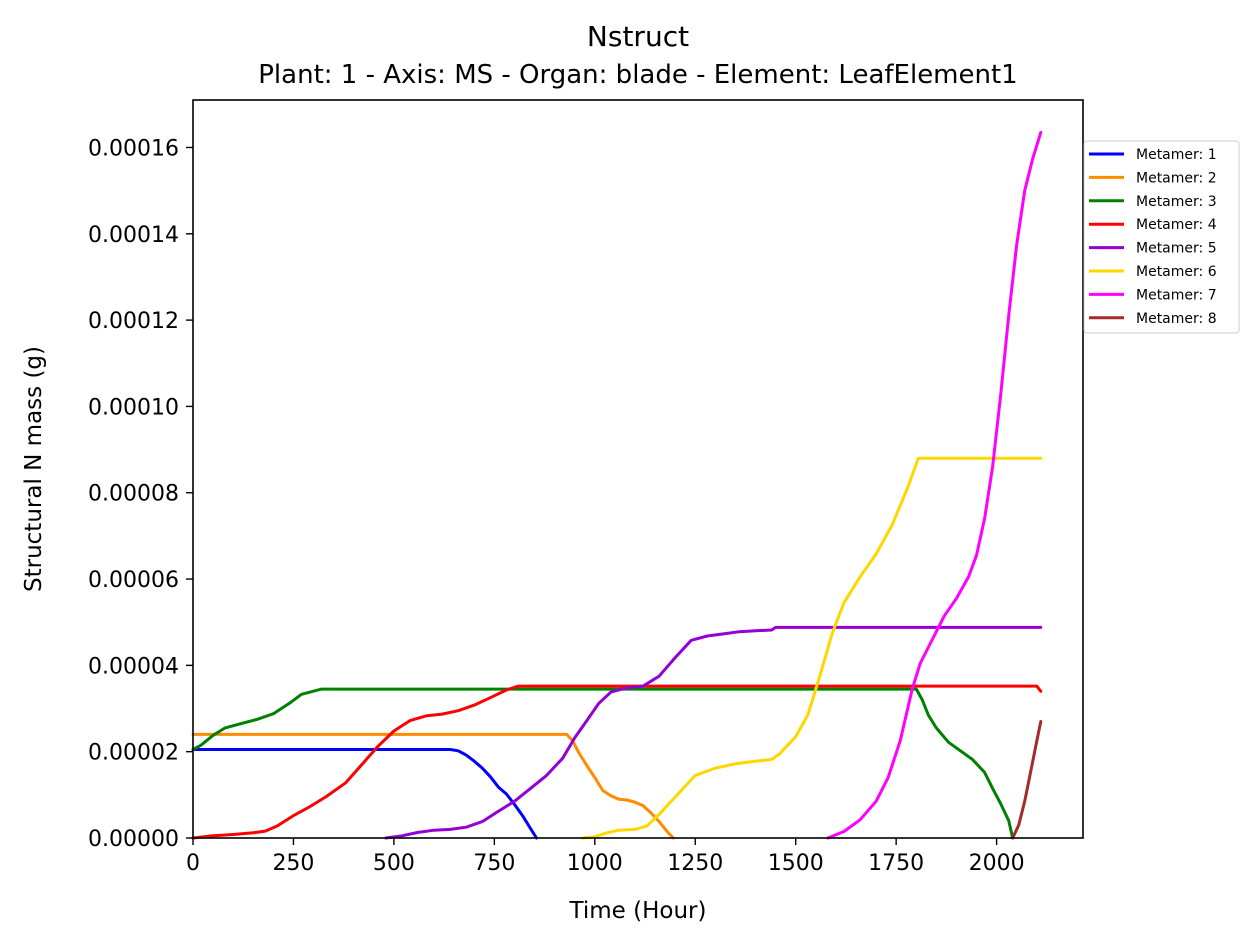 This screenshot has width=1259, height=945. What do you see at coordinates (133, 580) in the screenshot?
I see `y-tick-label: 0.00006` at bounding box center [133, 580].